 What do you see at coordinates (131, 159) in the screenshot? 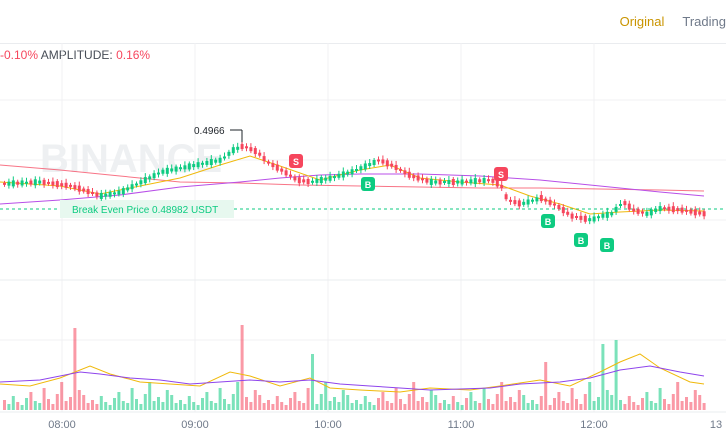
I see `binance-watermark: BINANCE` at bounding box center [131, 159].